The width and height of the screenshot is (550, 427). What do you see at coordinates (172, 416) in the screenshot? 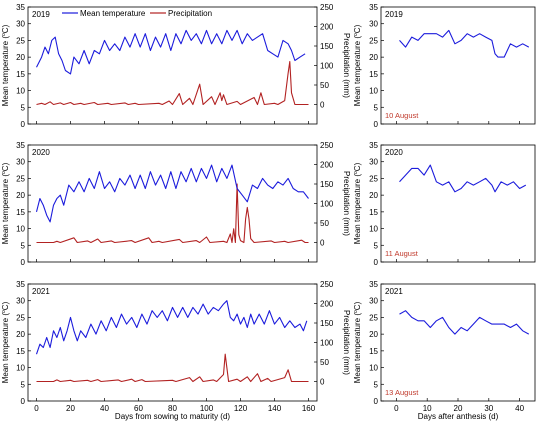
I see `left-x-axis-label: Days from sowing to maturity (d)` at bounding box center [172, 416].